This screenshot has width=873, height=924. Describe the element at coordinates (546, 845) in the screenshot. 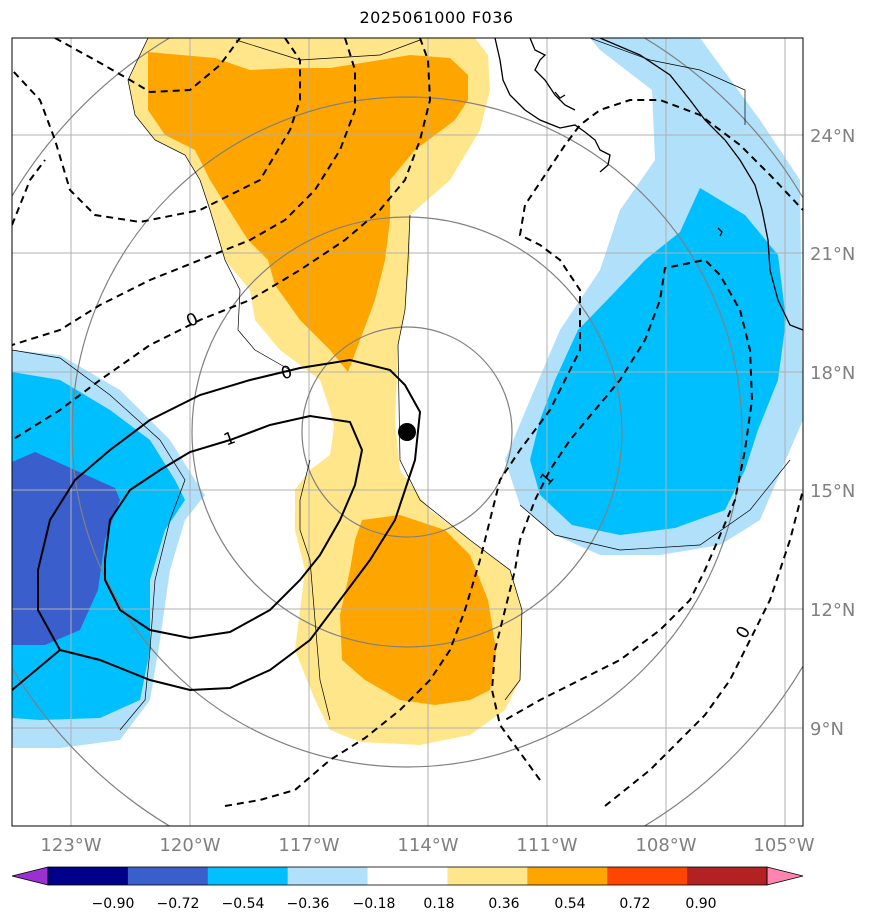

I see `lon-label-111w: 111°W` at that location.